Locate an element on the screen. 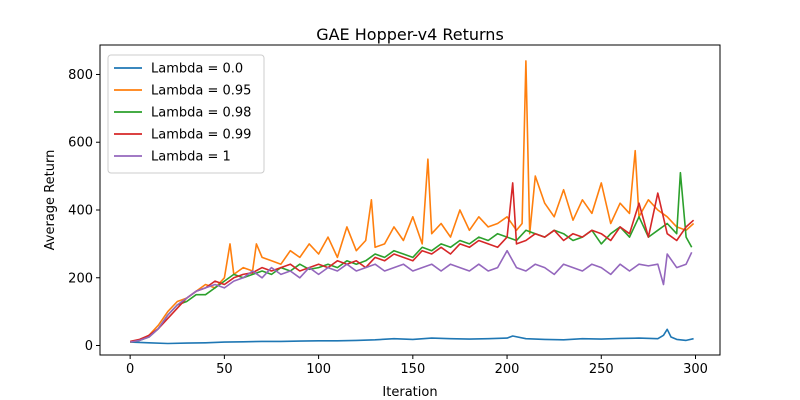 Image resolution: width=800 pixels, height=400 pixels. legend-label-0: Lambda = 0.0 is located at coordinates (197, 69).